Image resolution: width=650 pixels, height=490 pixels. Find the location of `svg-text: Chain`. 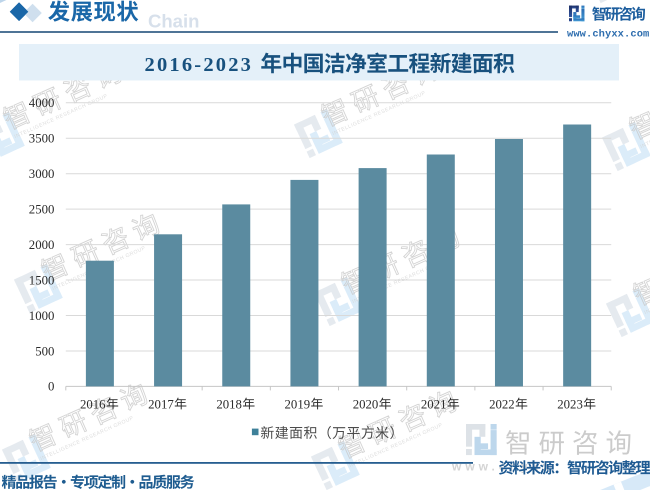

svg-text: Chain is located at coordinates (173, 20).